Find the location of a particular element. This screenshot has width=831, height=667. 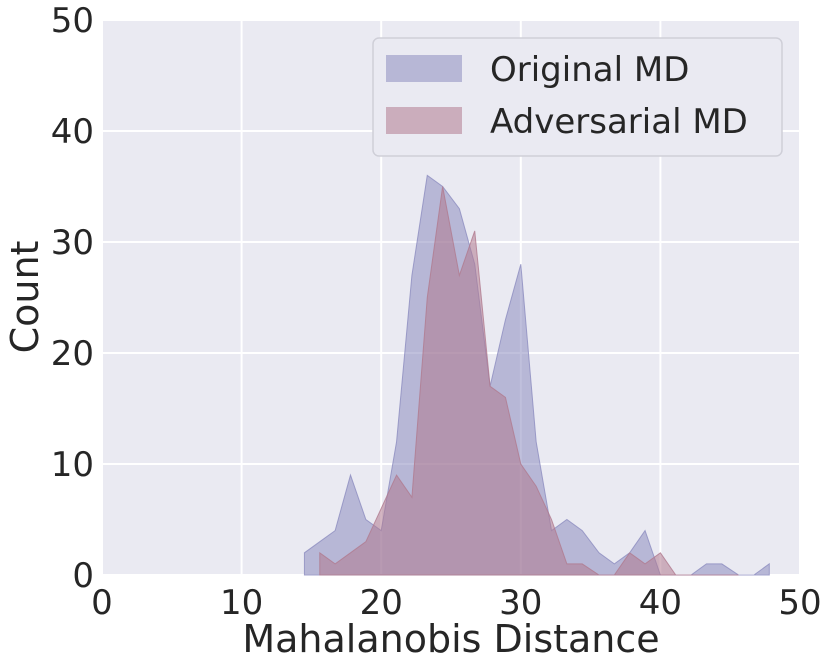

y-tick-label: 0 is located at coordinates (83, 576).